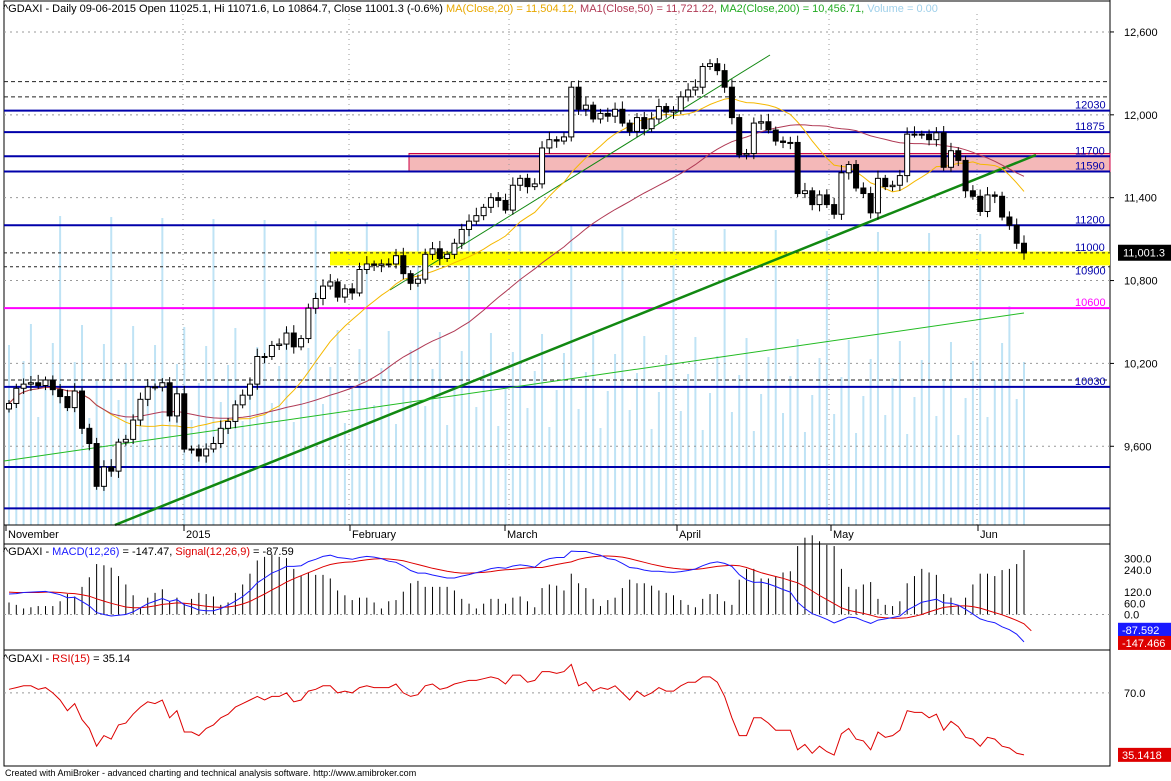 Image resolution: width=1171 pixels, height=781 pixels. What do you see at coordinates (1140, 199) in the screenshot?
I see `price-axis-label: 11,400` at bounding box center [1140, 199].